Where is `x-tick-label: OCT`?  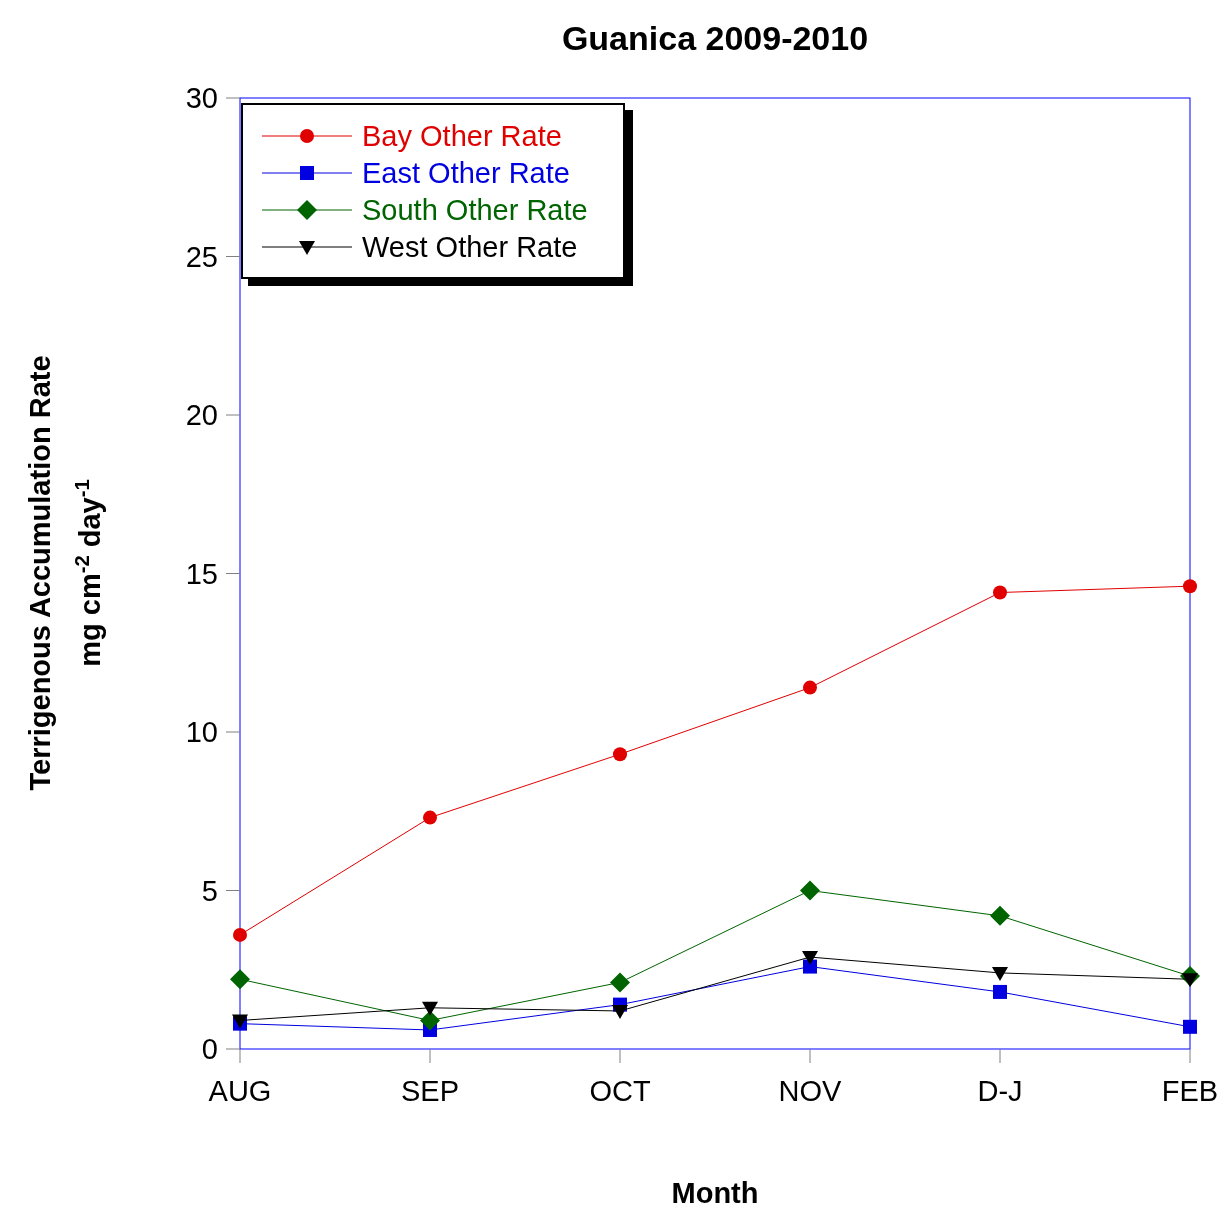
x-tick-label: OCT is located at coordinates (620, 1091).